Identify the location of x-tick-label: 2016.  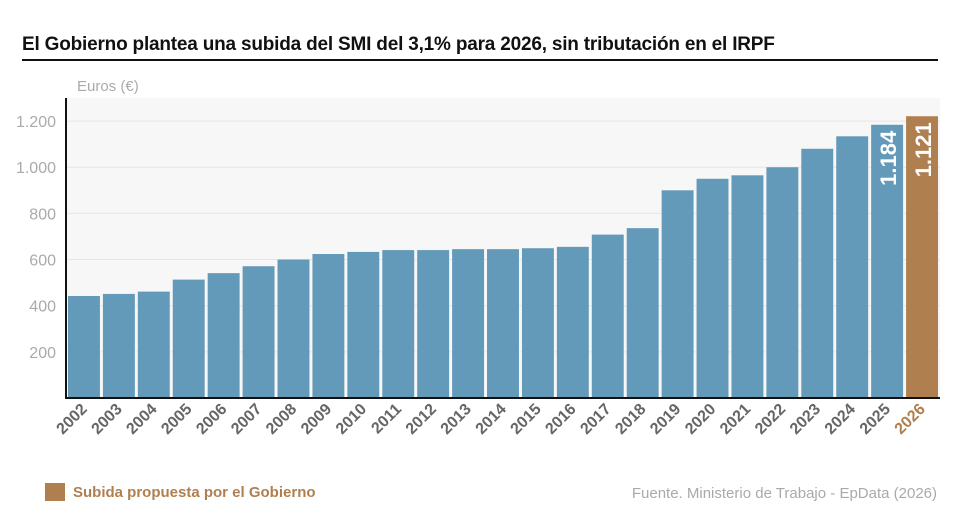
(560, 419).